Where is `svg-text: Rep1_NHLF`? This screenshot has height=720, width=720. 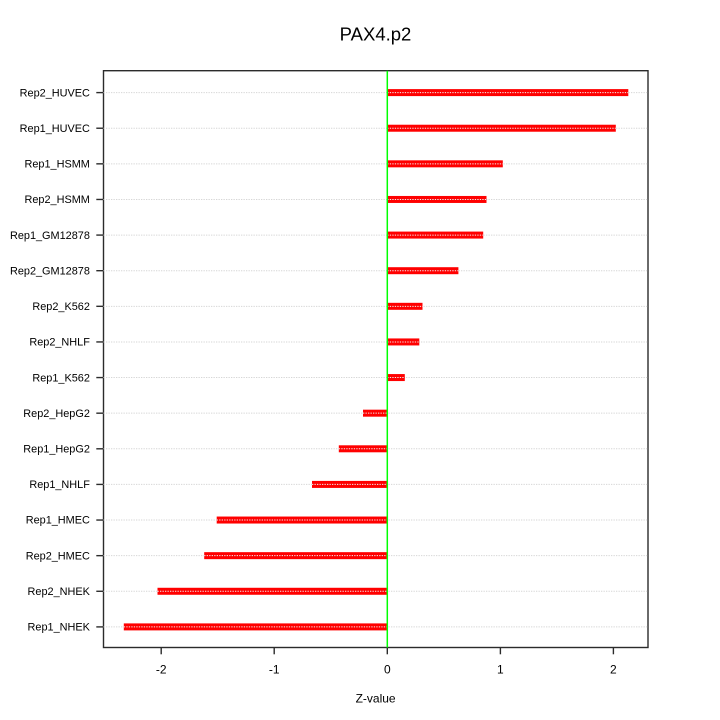
svg-text: Rep1_NHLF is located at coordinates (59, 485).